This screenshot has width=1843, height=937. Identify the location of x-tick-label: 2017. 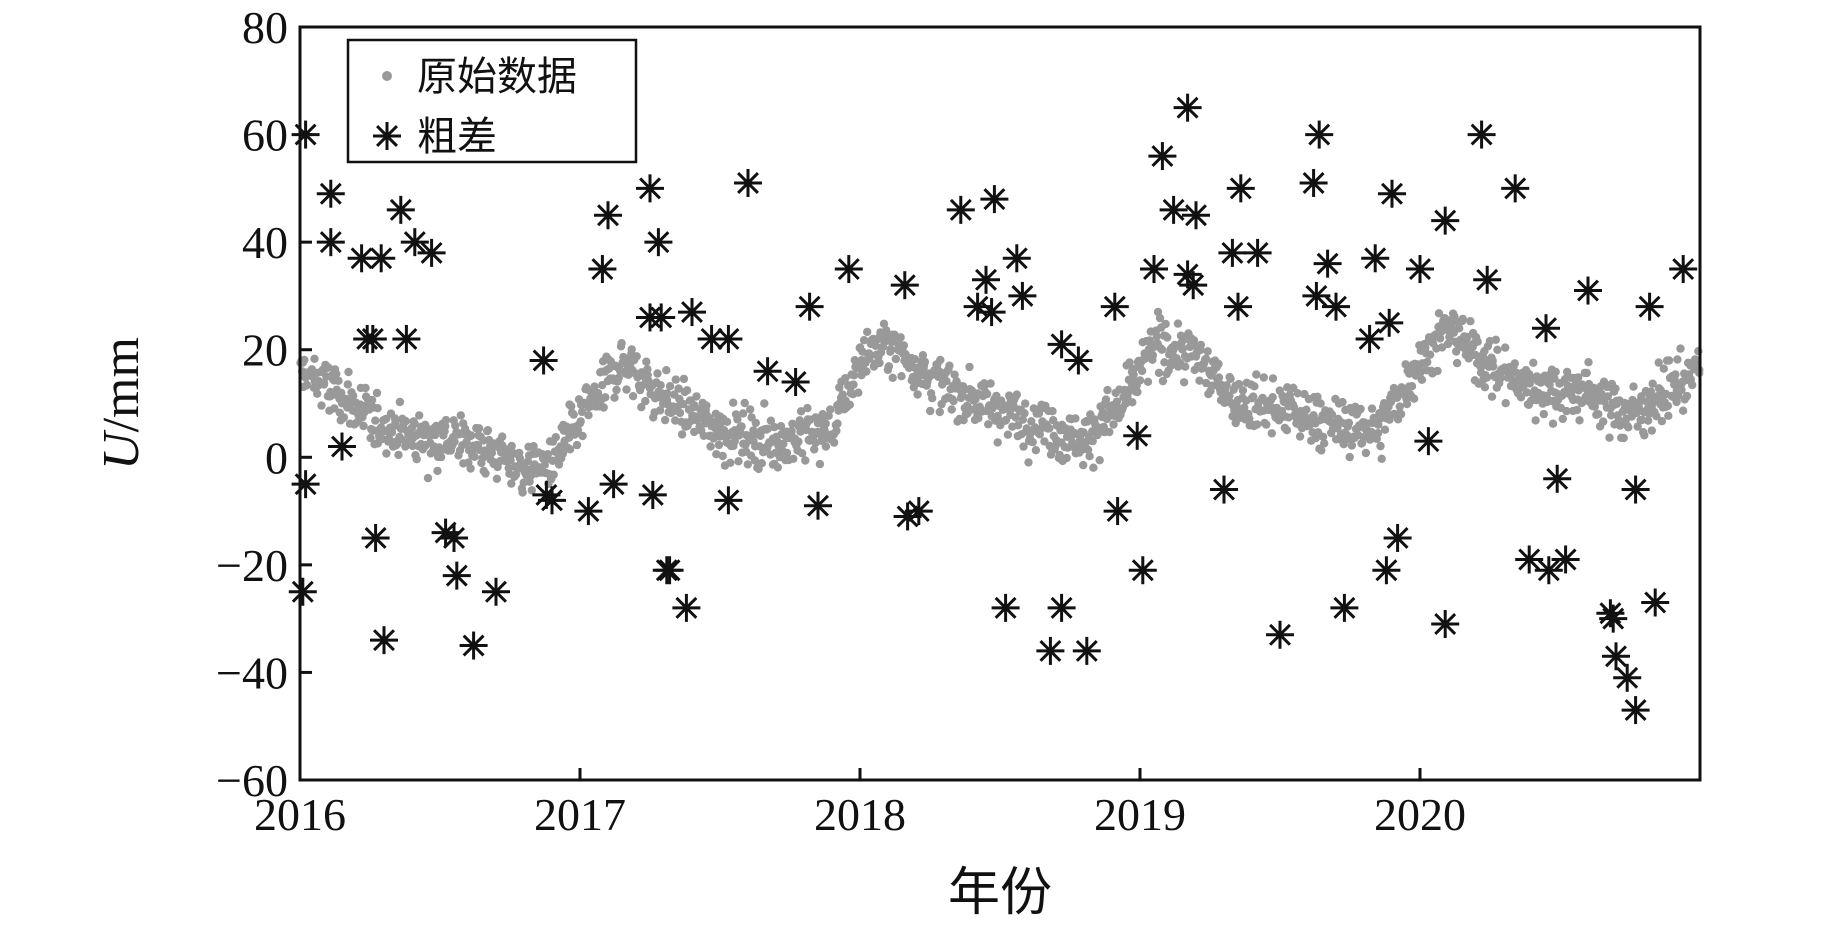
(580, 814).